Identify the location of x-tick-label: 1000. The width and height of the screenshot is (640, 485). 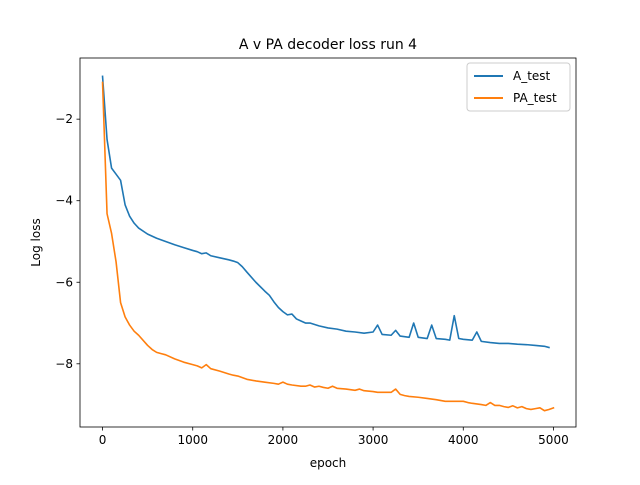
(192, 440).